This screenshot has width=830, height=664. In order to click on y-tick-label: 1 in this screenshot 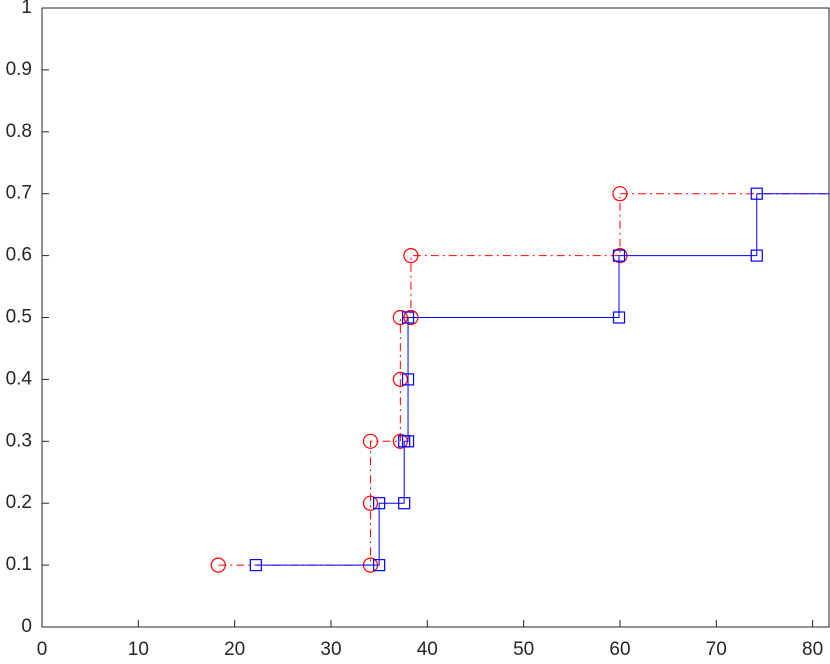, I will do `click(26, 9)`.